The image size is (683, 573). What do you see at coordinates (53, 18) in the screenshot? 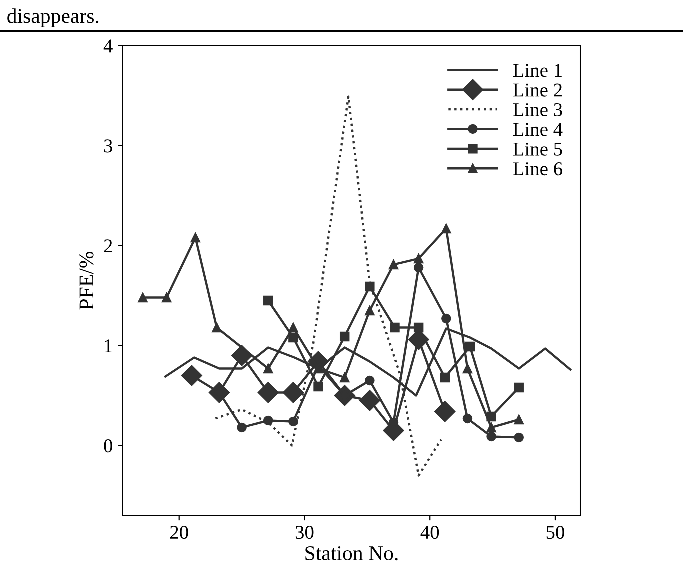
I see `text: disappears.` at bounding box center [53, 18].